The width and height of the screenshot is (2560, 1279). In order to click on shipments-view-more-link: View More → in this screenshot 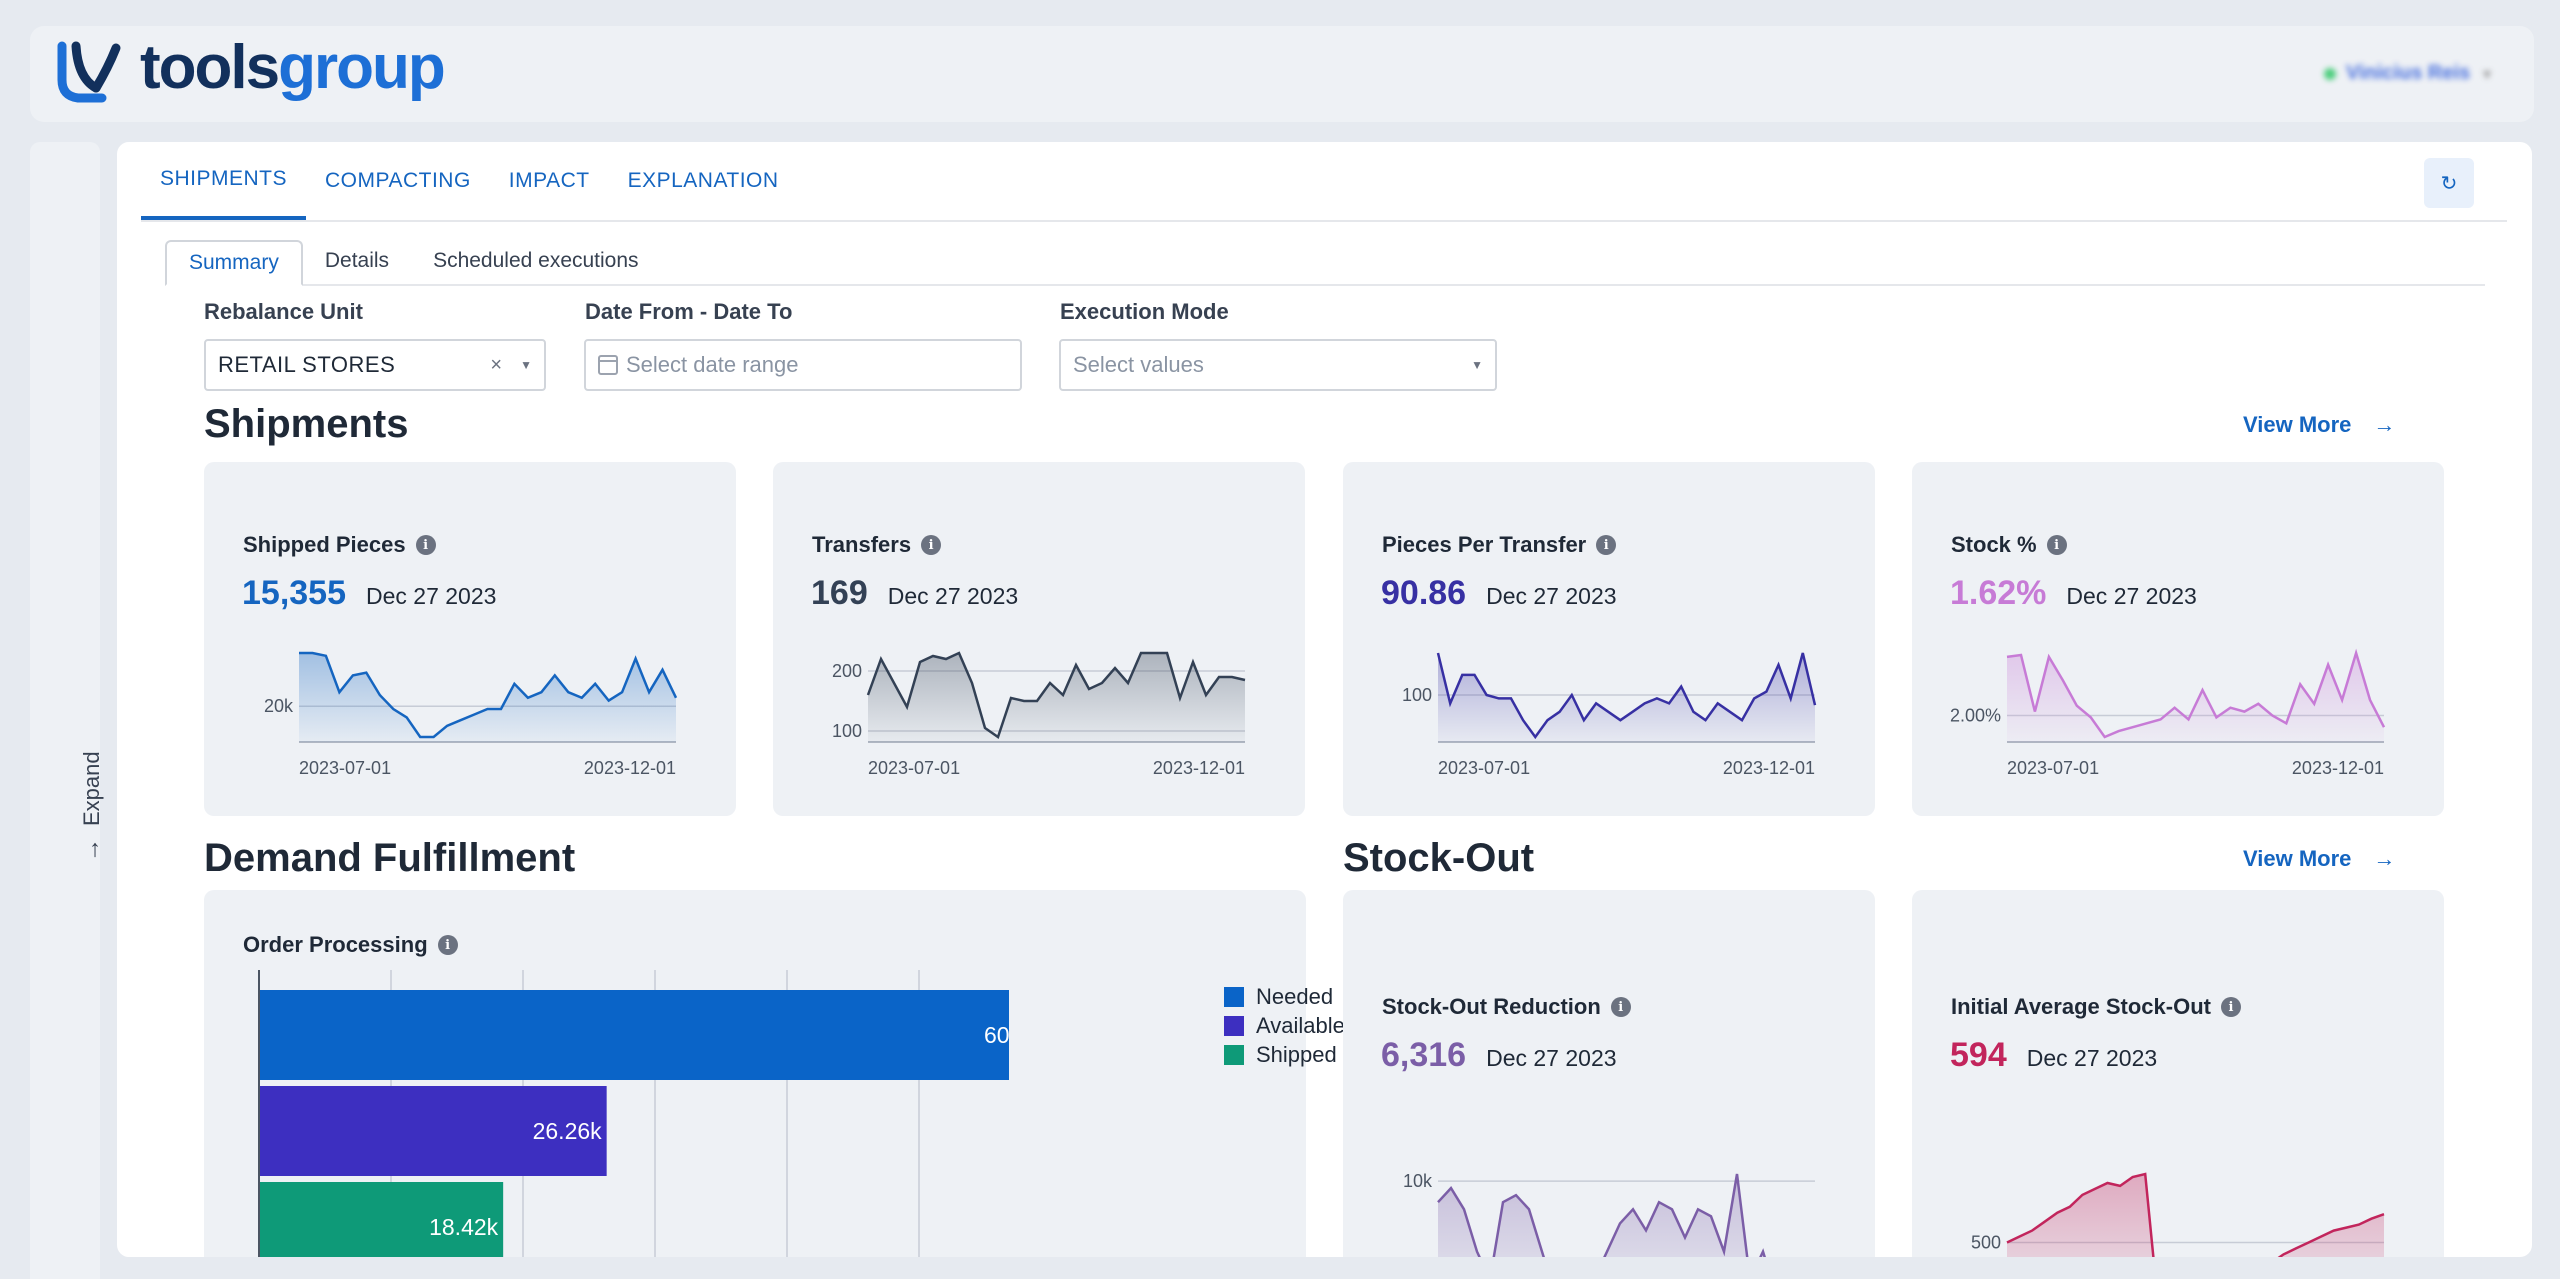, I will do `click(2319, 425)`.